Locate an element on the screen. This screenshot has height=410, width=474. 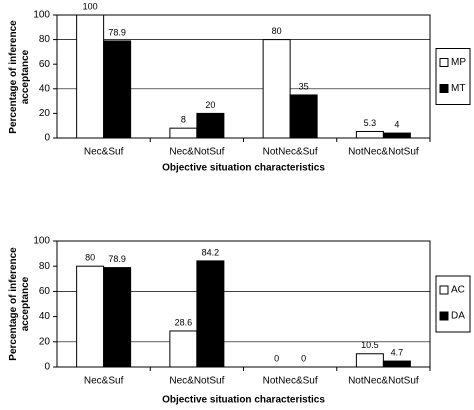
value-label: 84.2 is located at coordinates (211, 252).